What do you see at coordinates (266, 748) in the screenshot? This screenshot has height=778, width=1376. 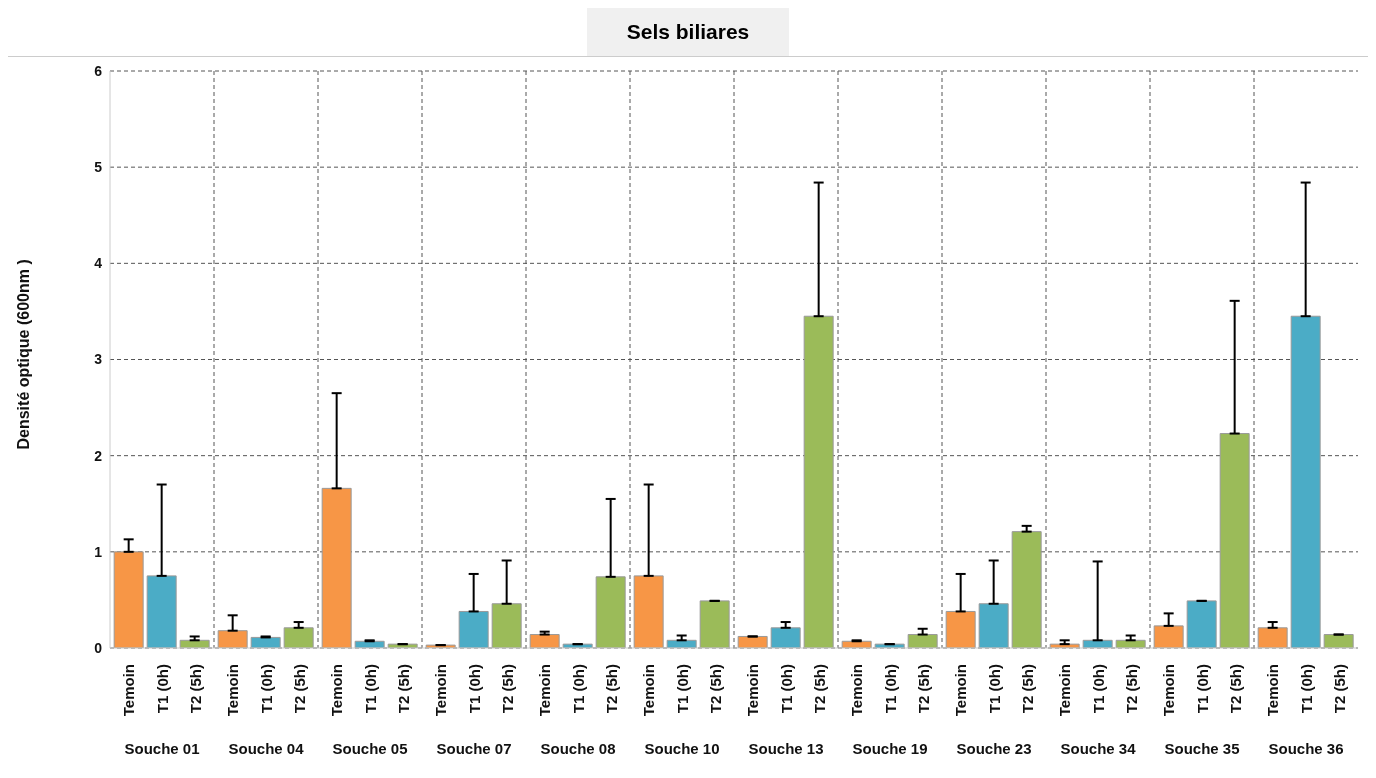 I see `x-tick-label: Souche 04` at bounding box center [266, 748].